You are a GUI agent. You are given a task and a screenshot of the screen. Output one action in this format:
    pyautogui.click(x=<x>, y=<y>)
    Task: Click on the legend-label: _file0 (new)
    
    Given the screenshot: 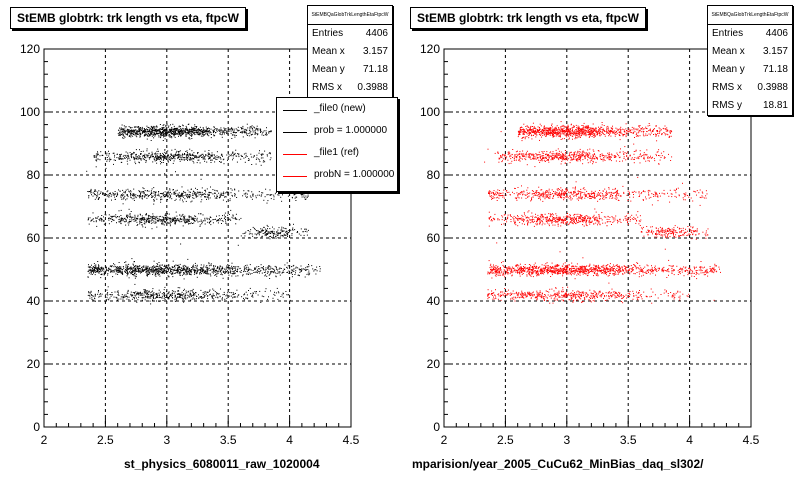 What is the action you would take?
    pyautogui.click(x=340, y=108)
    